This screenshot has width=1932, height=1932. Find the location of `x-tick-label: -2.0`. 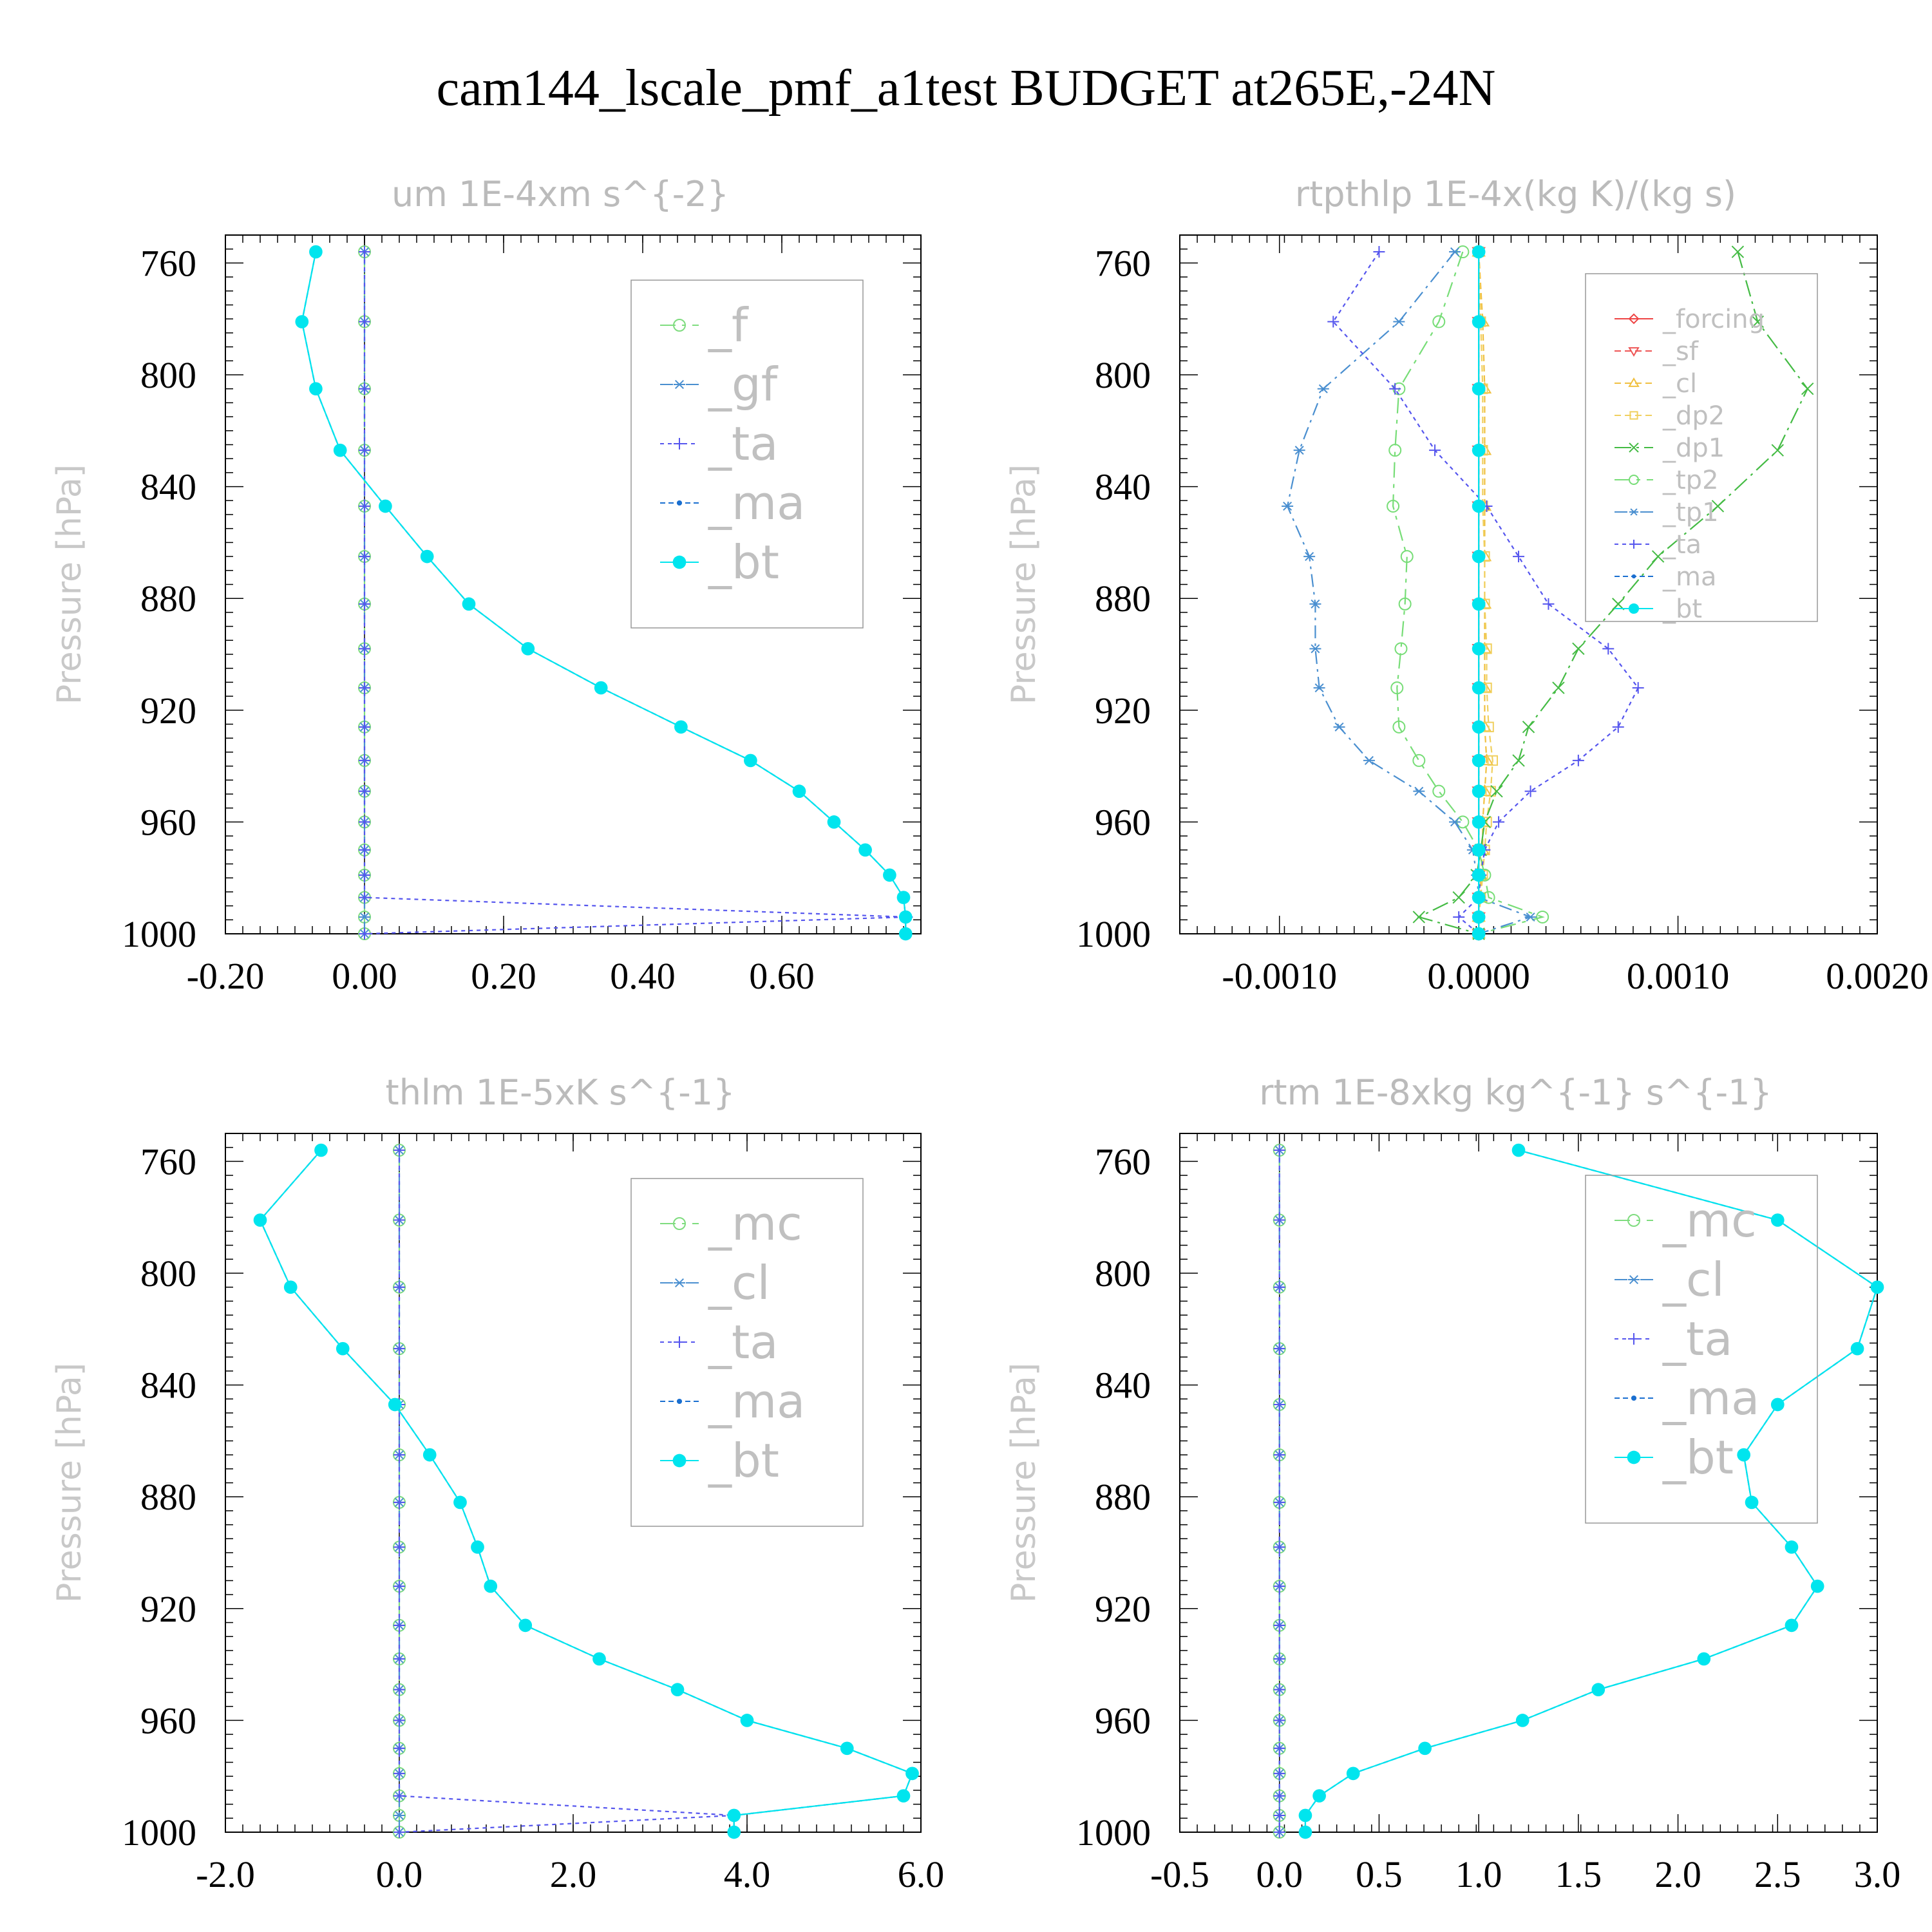

x-tick-label: -2.0 is located at coordinates (225, 1874).